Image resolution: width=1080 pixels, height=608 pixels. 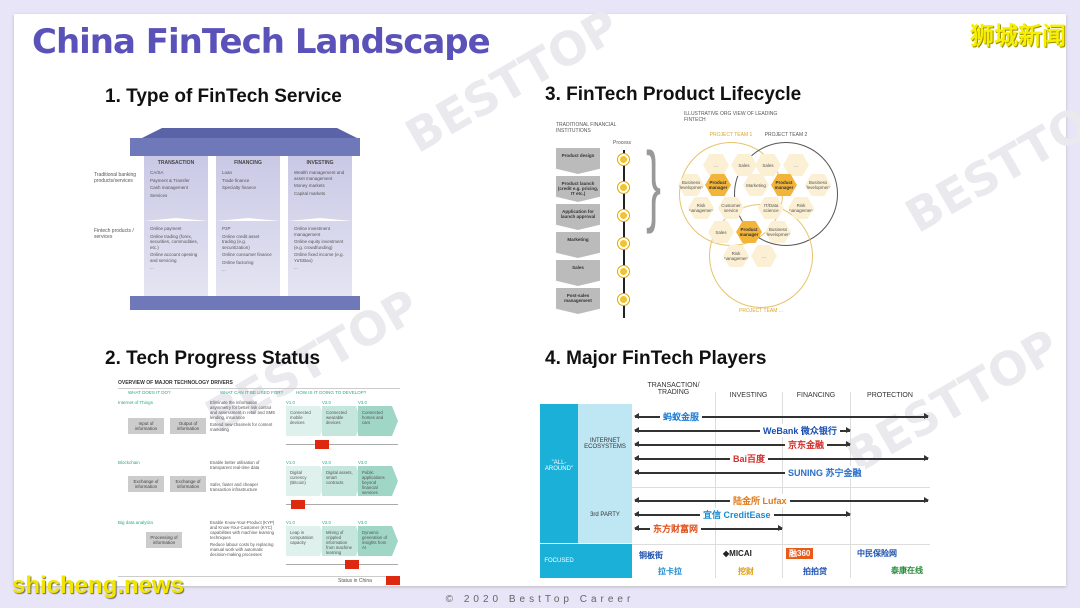 I want to click on column-header: HOW IS IT GOING TO DEVELOP?, so click(x=331, y=392).